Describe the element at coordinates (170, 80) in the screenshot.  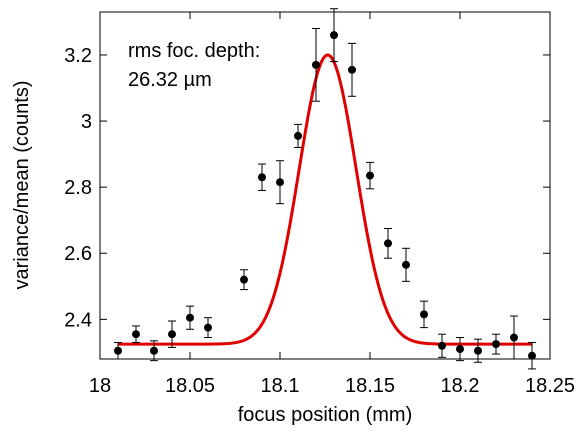
I see `annotation-line-2: 26.32 µm` at that location.